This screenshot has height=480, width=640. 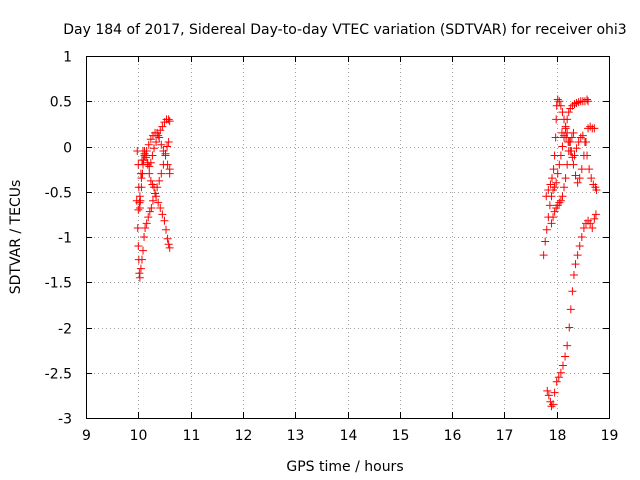 What do you see at coordinates (67, 58) in the screenshot?
I see `y-tick-label: 1` at bounding box center [67, 58].